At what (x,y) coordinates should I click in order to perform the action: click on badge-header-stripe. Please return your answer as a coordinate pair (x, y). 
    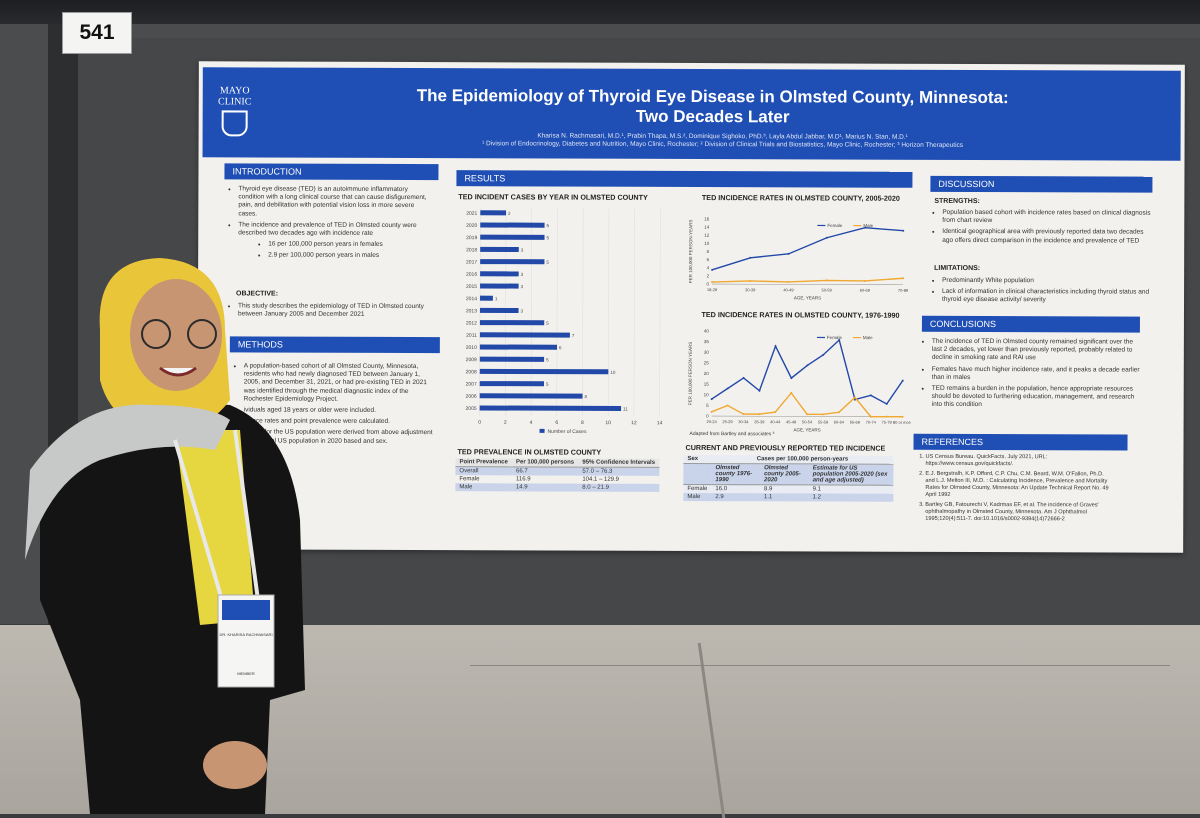
    Looking at the image, I should click on (246, 610).